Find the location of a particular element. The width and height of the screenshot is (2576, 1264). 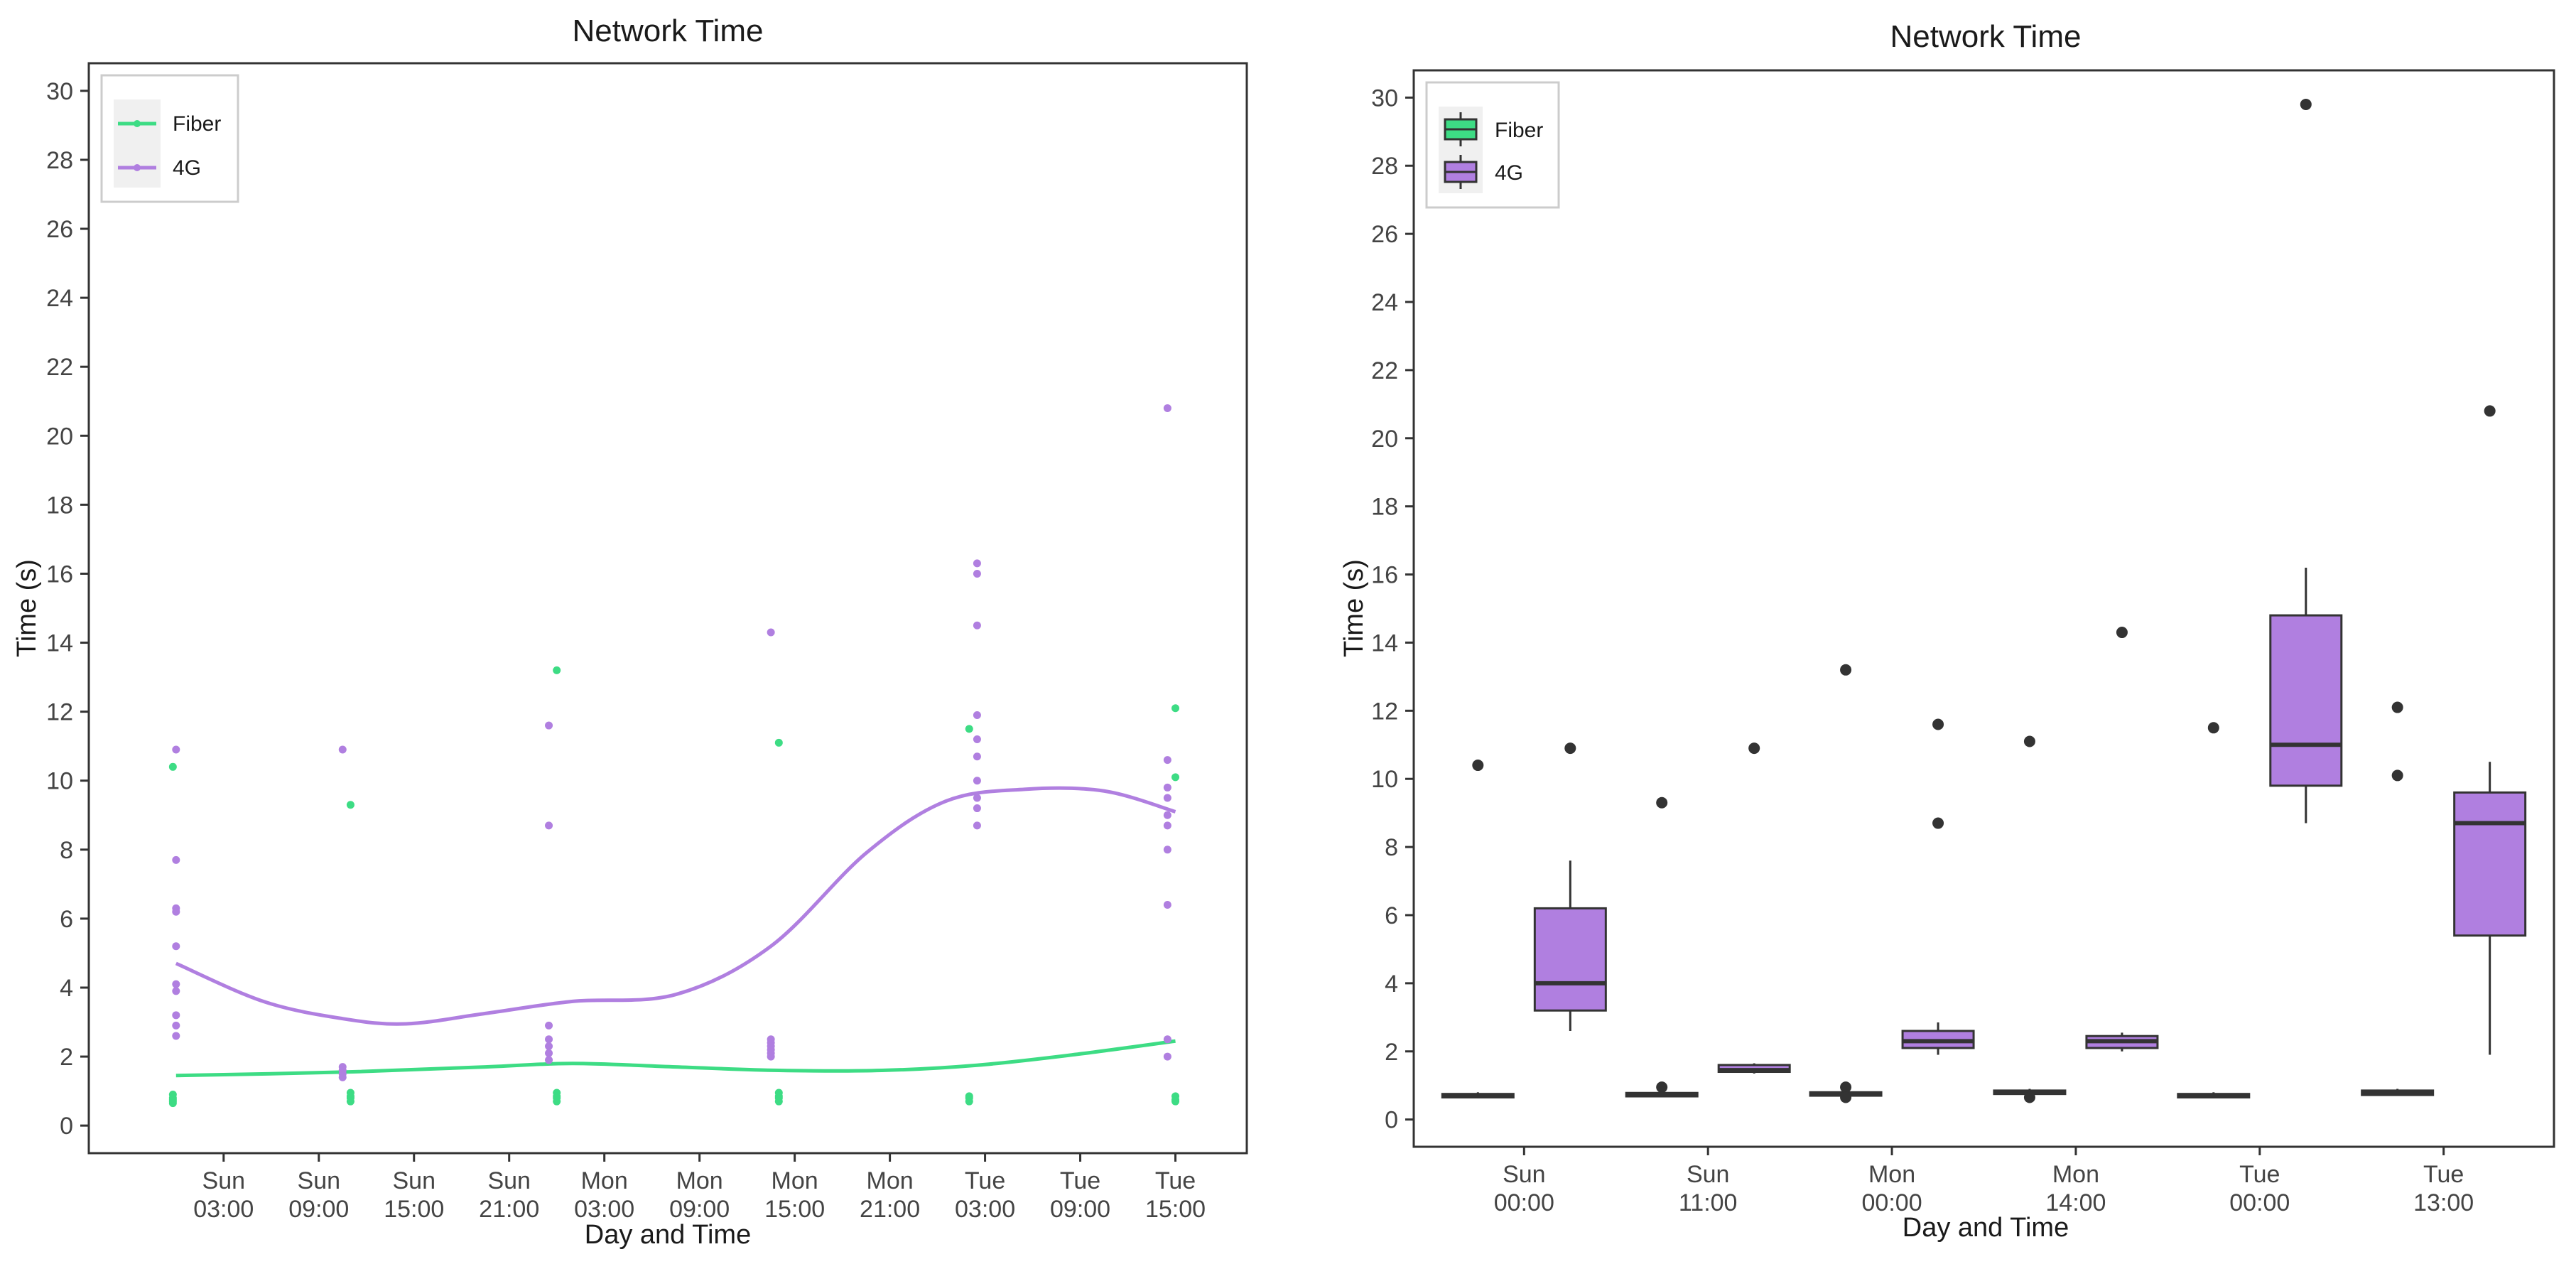

legend-key-background is located at coordinates (137, 143).